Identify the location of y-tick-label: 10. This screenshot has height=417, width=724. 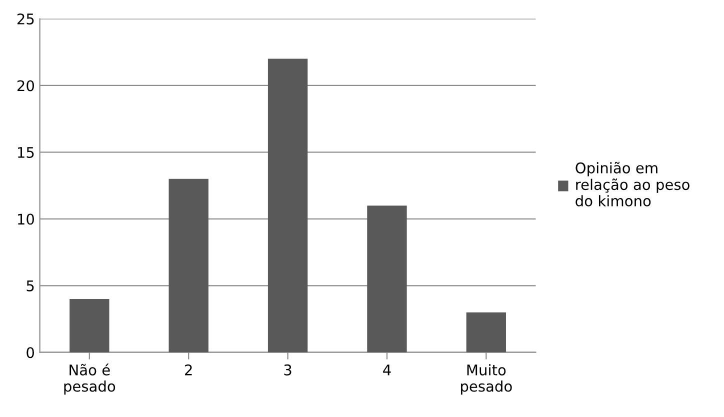
(26, 219).